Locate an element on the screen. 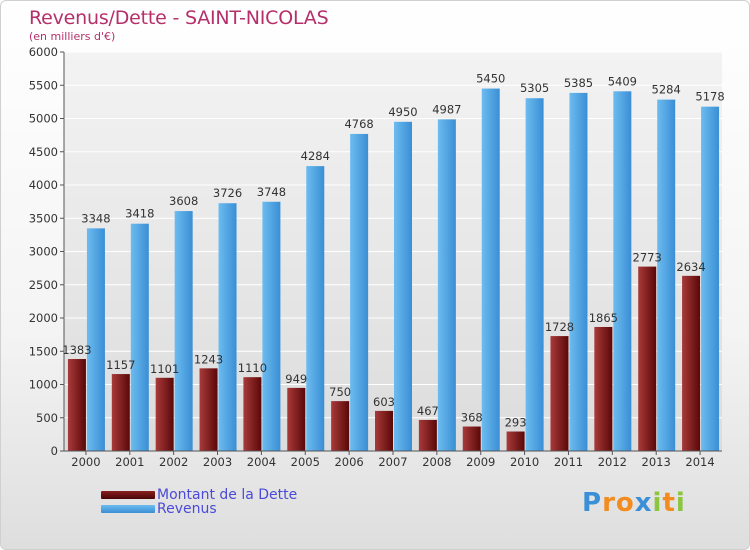 This screenshot has height=550, width=750. bar-revenus-2009 is located at coordinates (490, 269).